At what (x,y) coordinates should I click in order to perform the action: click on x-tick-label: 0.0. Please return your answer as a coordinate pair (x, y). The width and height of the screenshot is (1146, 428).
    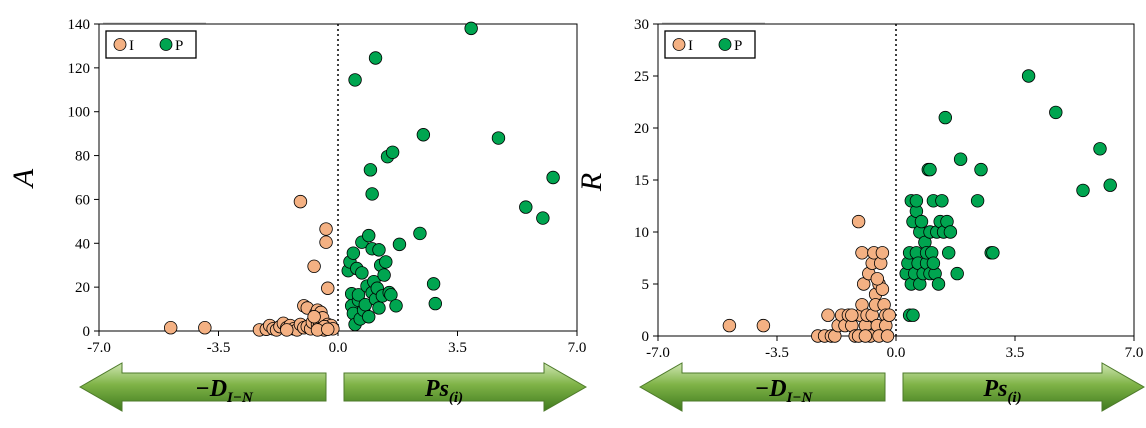
    Looking at the image, I should click on (896, 353).